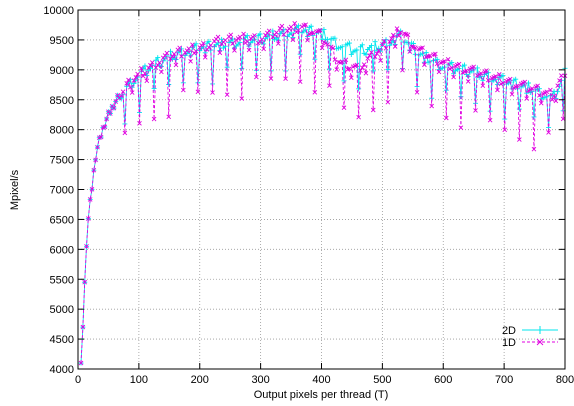 The height and width of the screenshot is (406, 574). Describe the element at coordinates (62, 71) in the screenshot. I see `y-tick-label: 9000` at that location.